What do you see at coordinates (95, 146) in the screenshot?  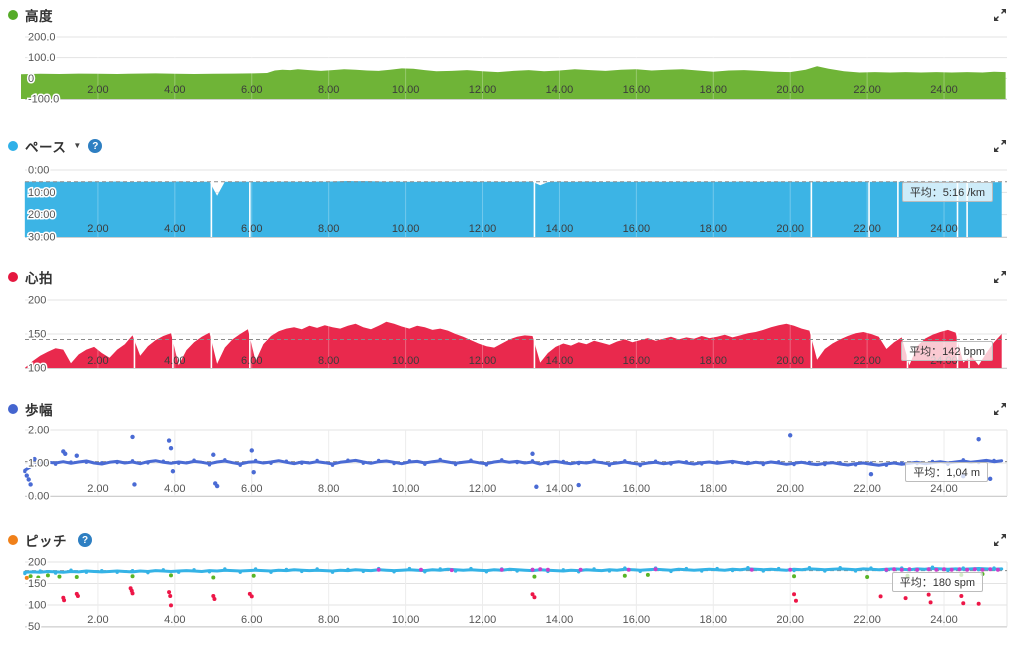 I see `pace-help-icon: ?` at bounding box center [95, 146].